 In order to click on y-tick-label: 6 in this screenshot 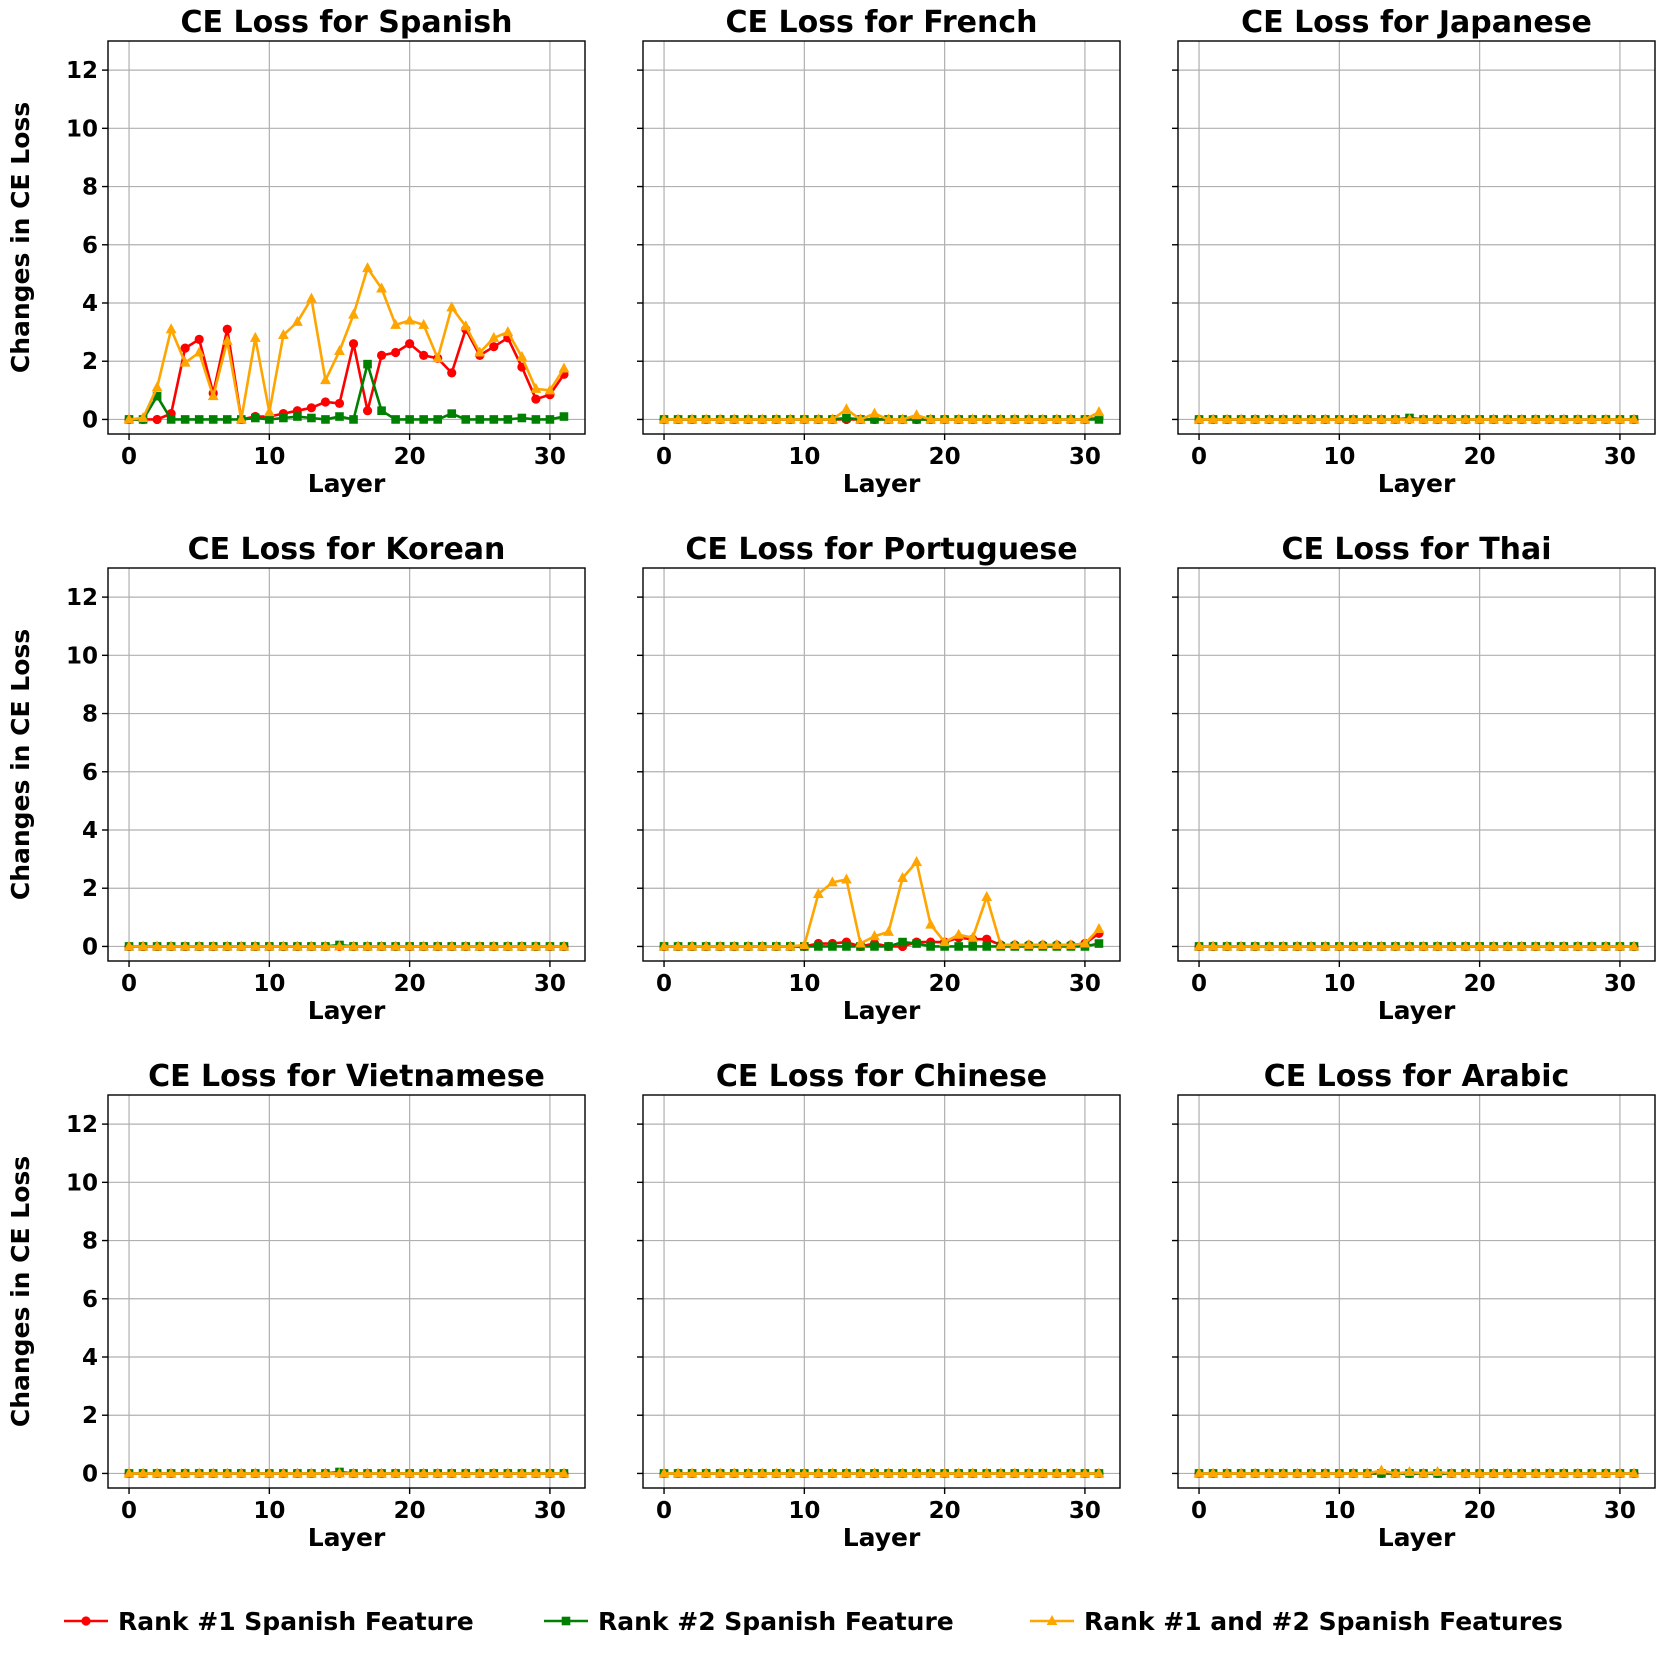, I will do `click(90, 246)`.